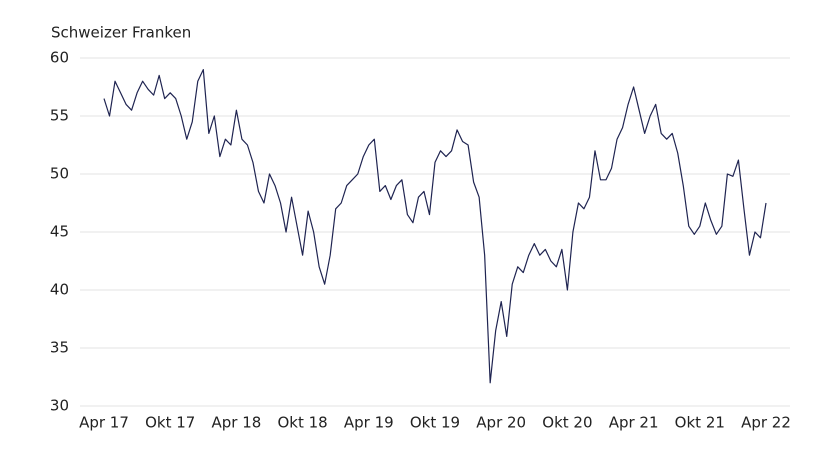  What do you see at coordinates (634, 423) in the screenshot?
I see `x-tick-label: Apr 21` at bounding box center [634, 423].